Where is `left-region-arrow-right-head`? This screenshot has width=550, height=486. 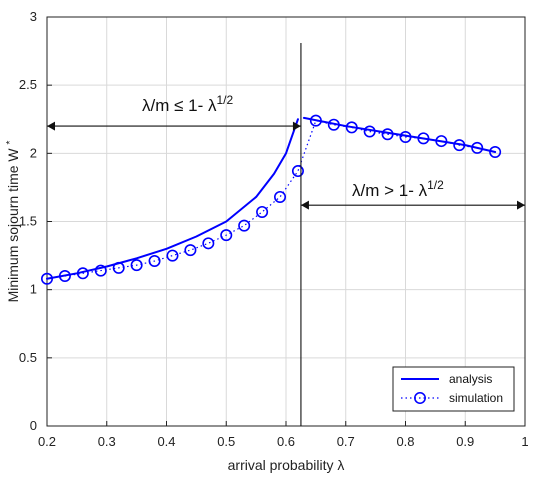
left-region-arrow-right-head is located at coordinates (296, 126).